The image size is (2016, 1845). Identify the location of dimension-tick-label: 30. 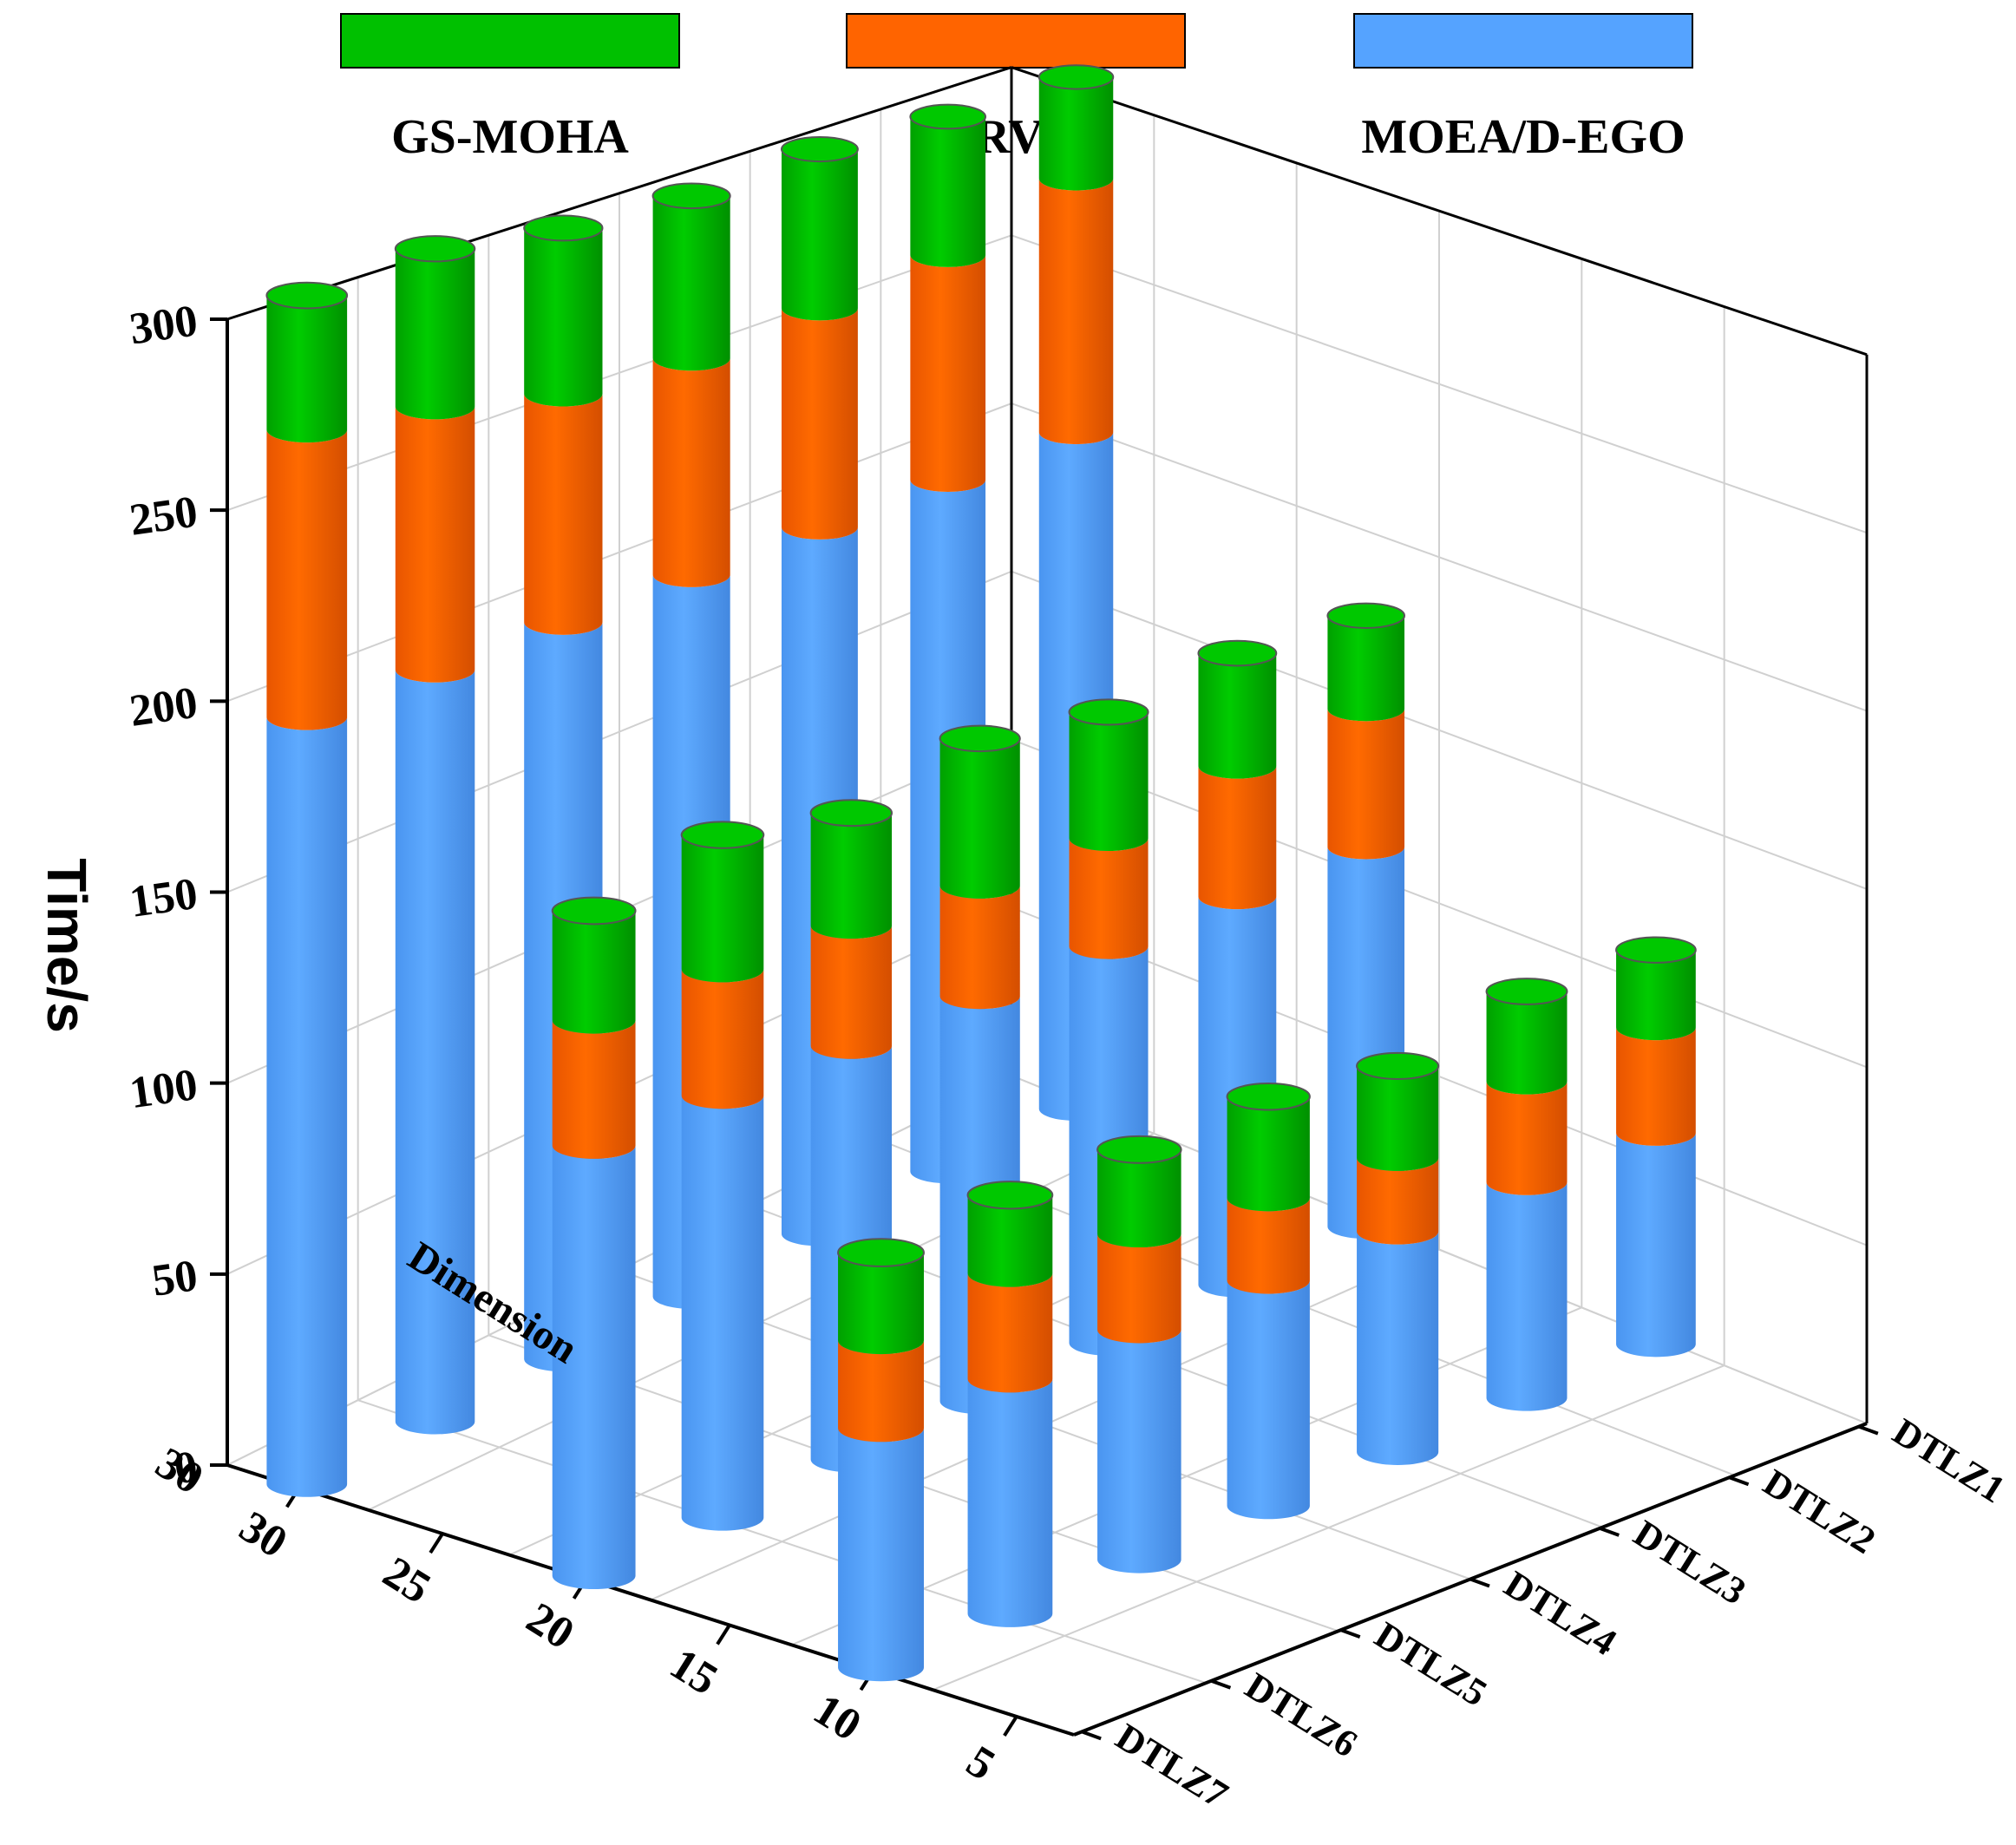
(263, 1534).